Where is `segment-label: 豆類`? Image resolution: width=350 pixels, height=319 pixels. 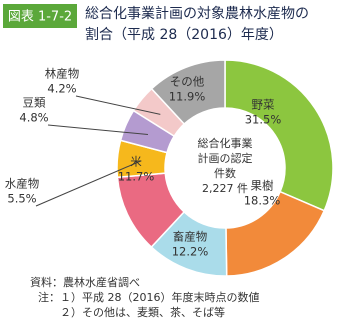
segment-label: 豆類 is located at coordinates (34, 103).